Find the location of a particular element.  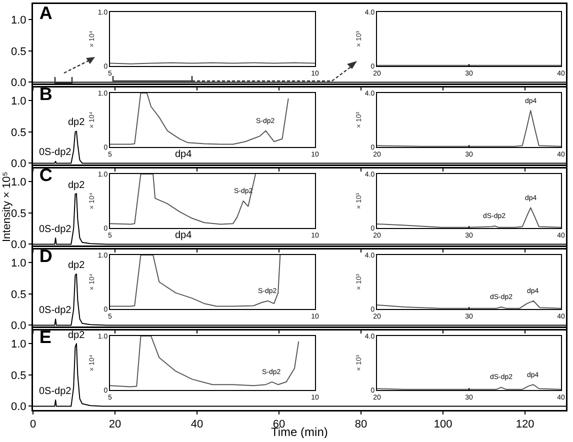

x-tick-label: 0 is located at coordinates (33, 424).